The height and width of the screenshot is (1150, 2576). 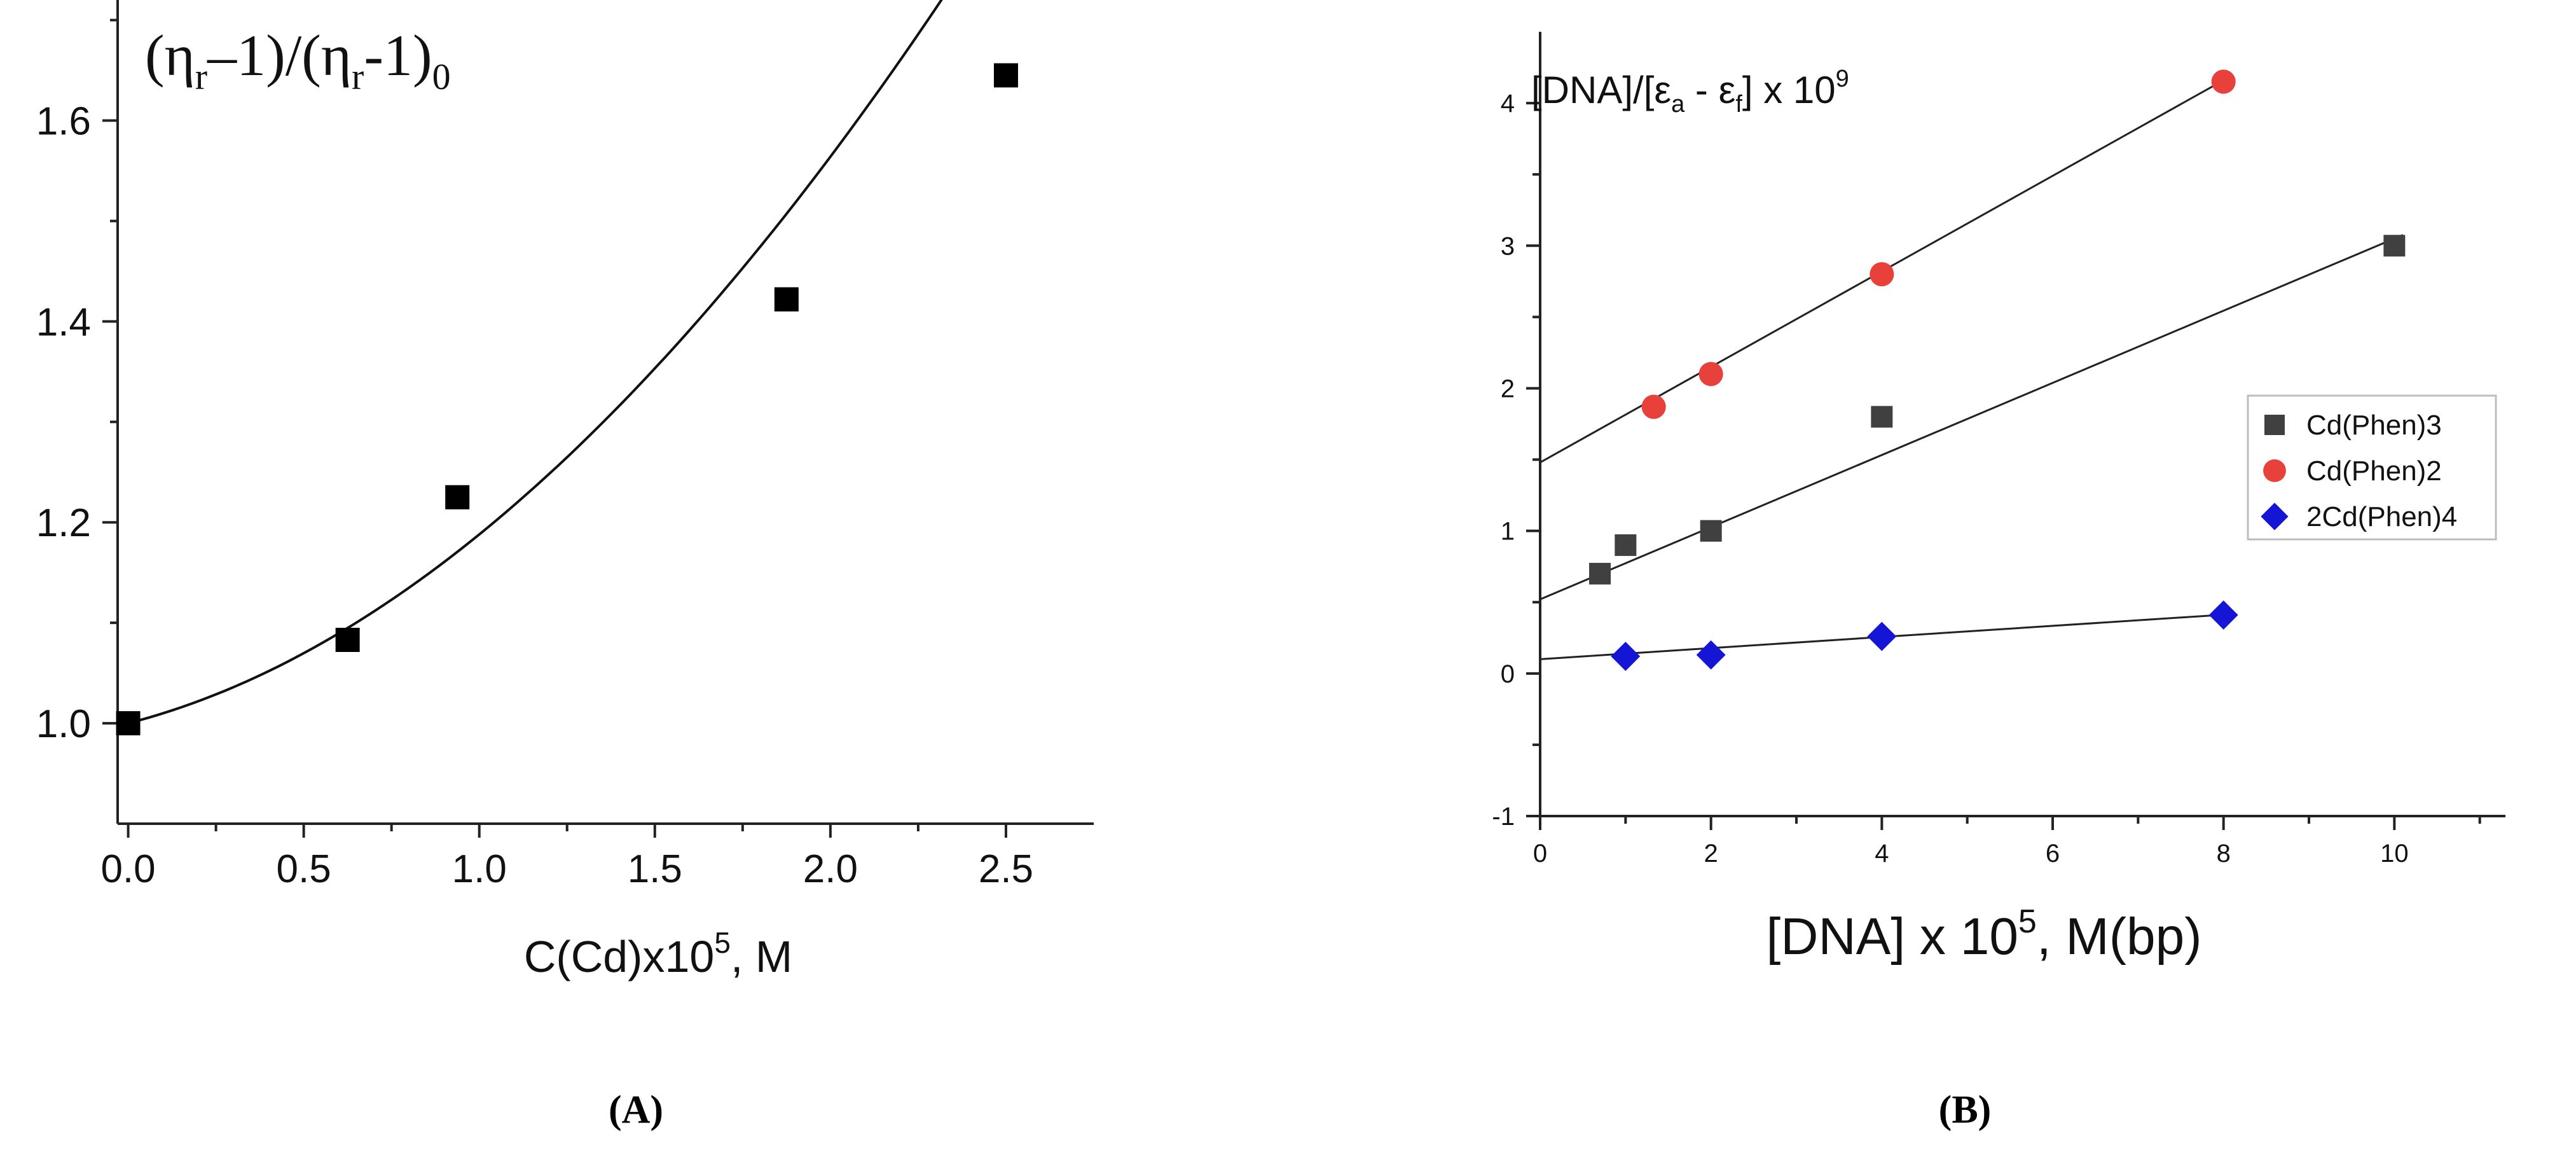 I want to click on panel-a-x-tick-label: 1.0, so click(x=479, y=869).